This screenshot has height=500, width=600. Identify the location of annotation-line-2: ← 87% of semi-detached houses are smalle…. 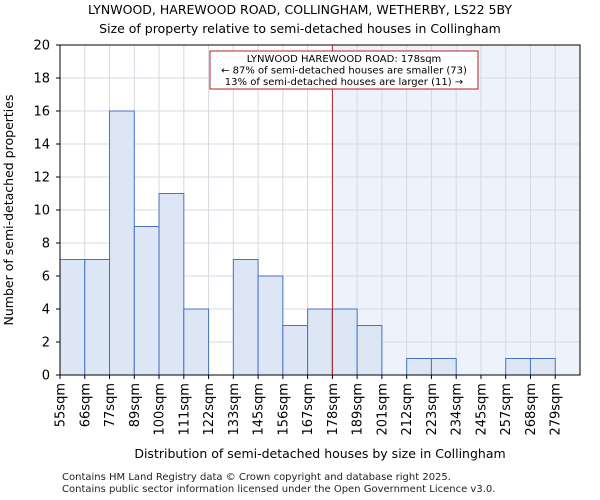
(344, 71).